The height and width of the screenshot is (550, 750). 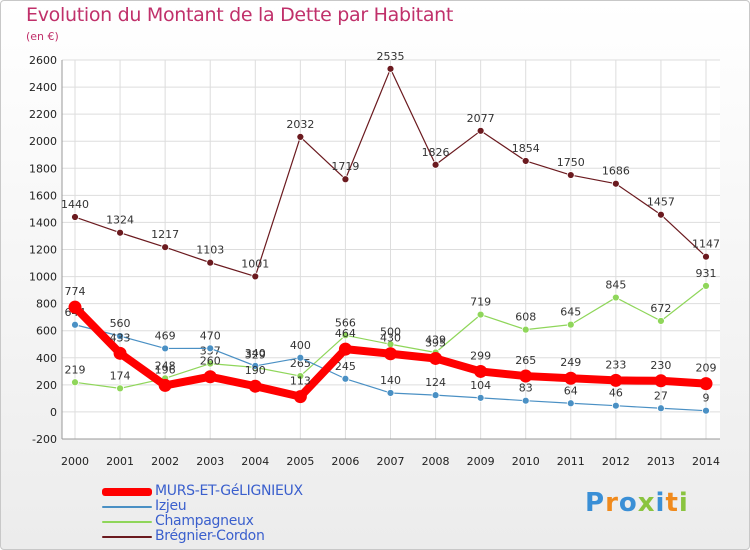 I want to click on x-tick-label: 2009, so click(x=481, y=461).